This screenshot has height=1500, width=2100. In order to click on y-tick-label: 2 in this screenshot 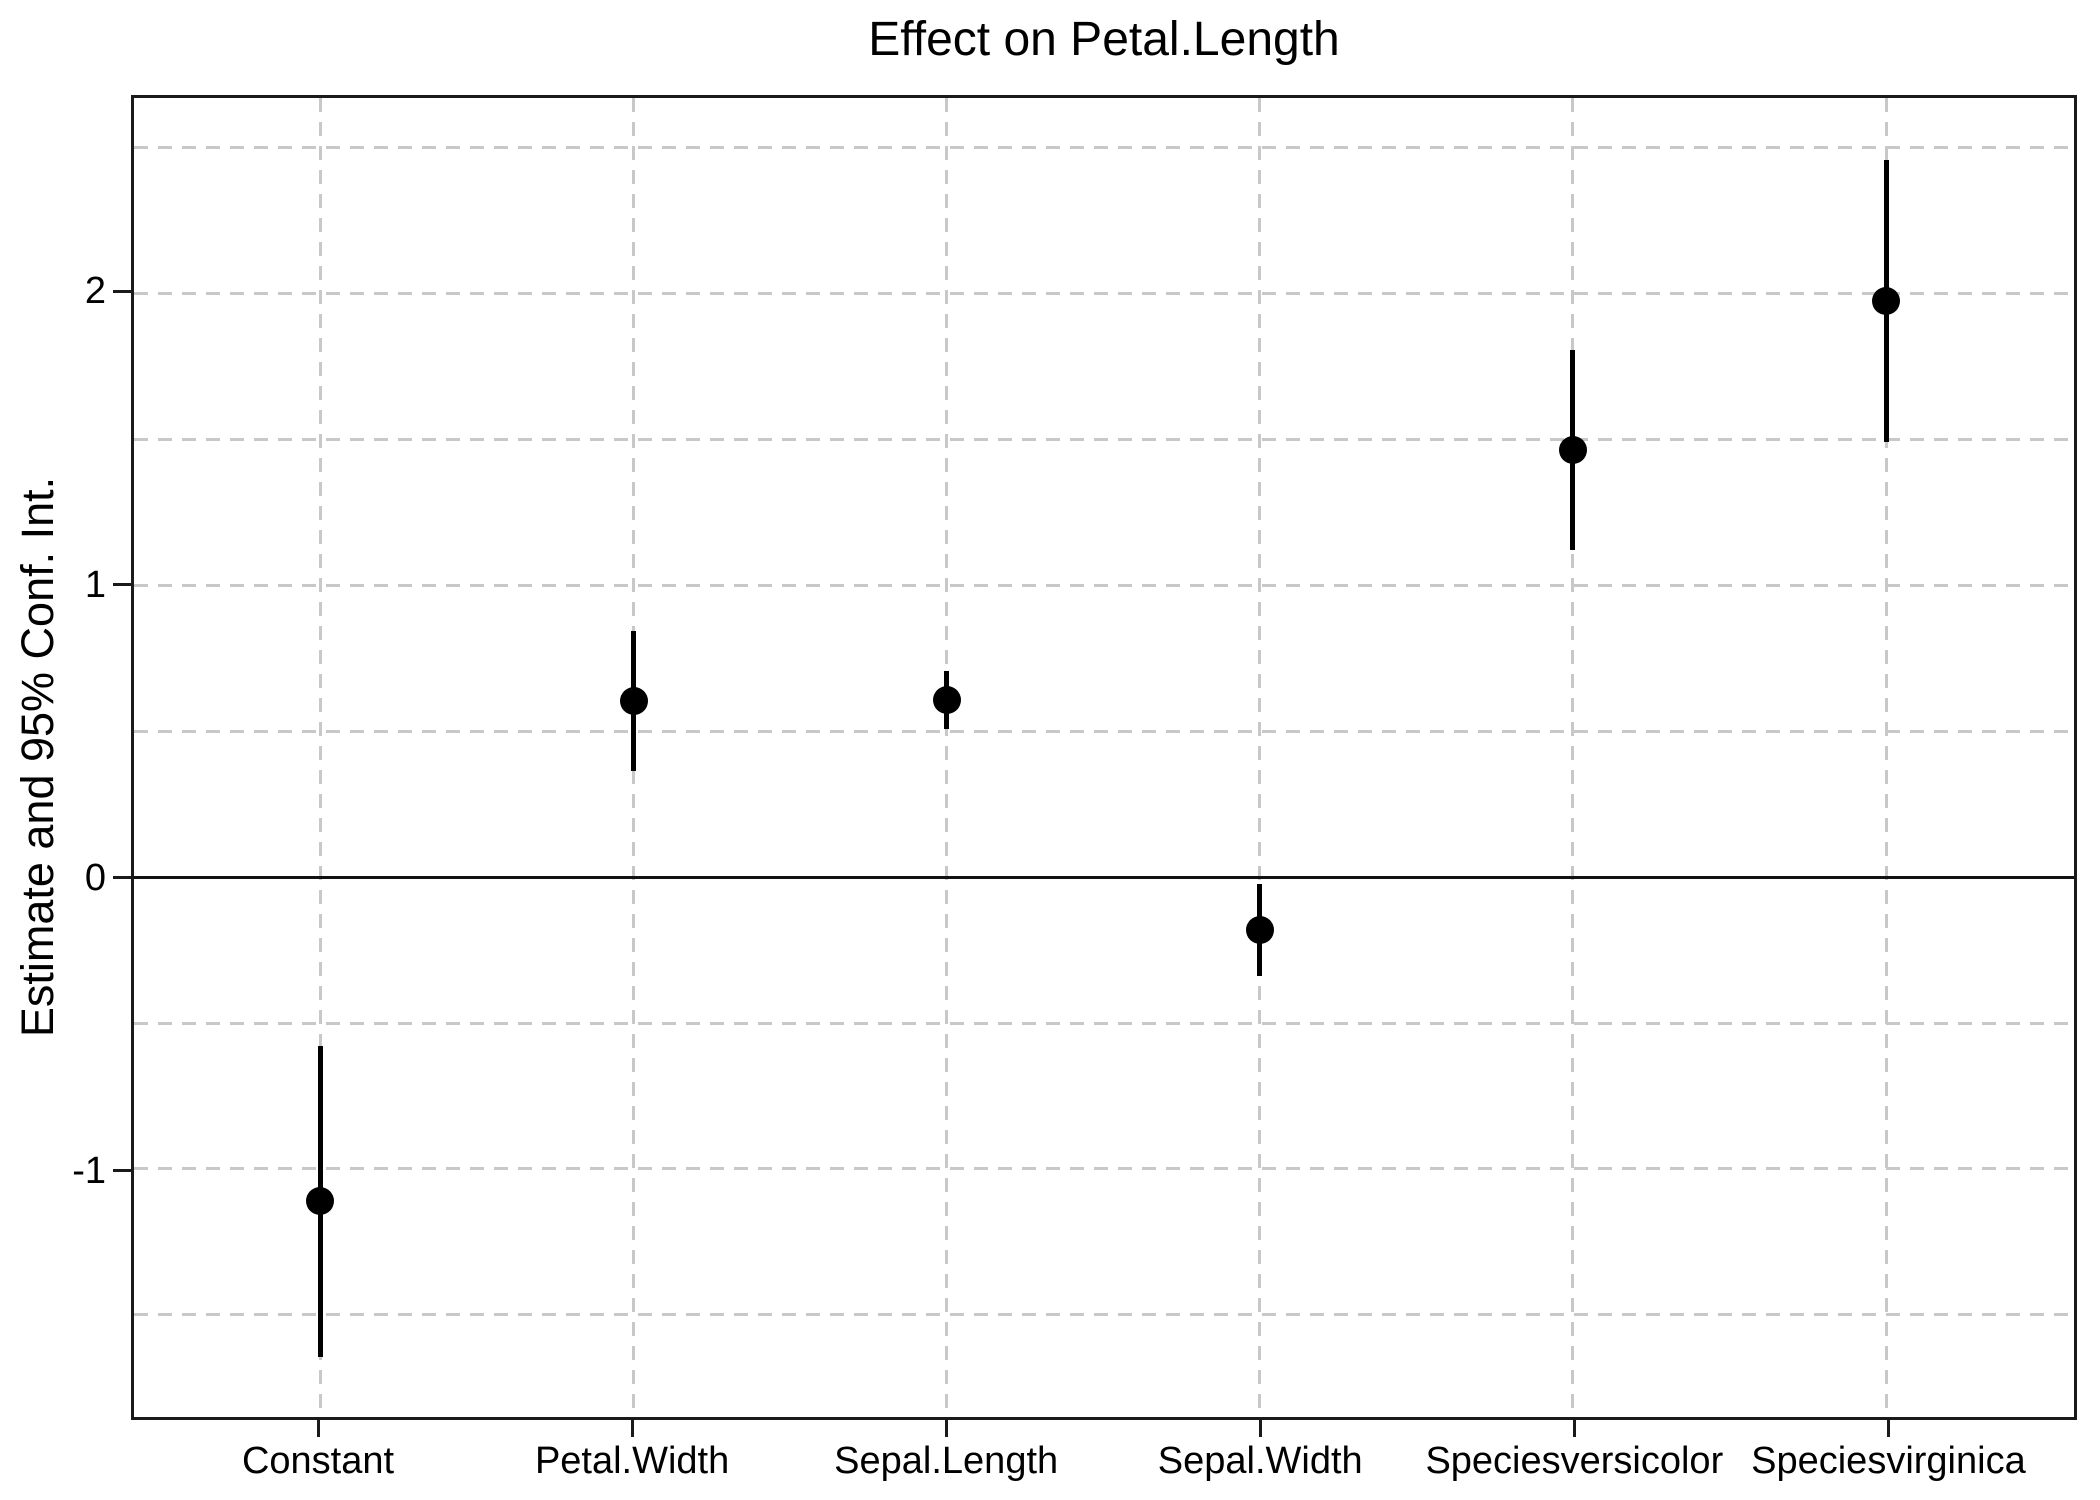, I will do `click(95, 291)`.